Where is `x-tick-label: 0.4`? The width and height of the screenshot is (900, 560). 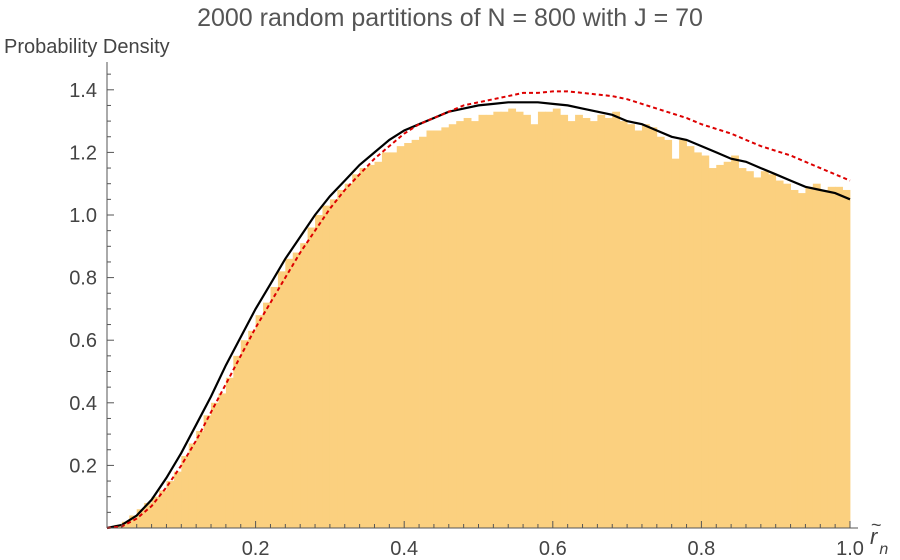
x-tick-label: 0.4 is located at coordinates (404, 549).